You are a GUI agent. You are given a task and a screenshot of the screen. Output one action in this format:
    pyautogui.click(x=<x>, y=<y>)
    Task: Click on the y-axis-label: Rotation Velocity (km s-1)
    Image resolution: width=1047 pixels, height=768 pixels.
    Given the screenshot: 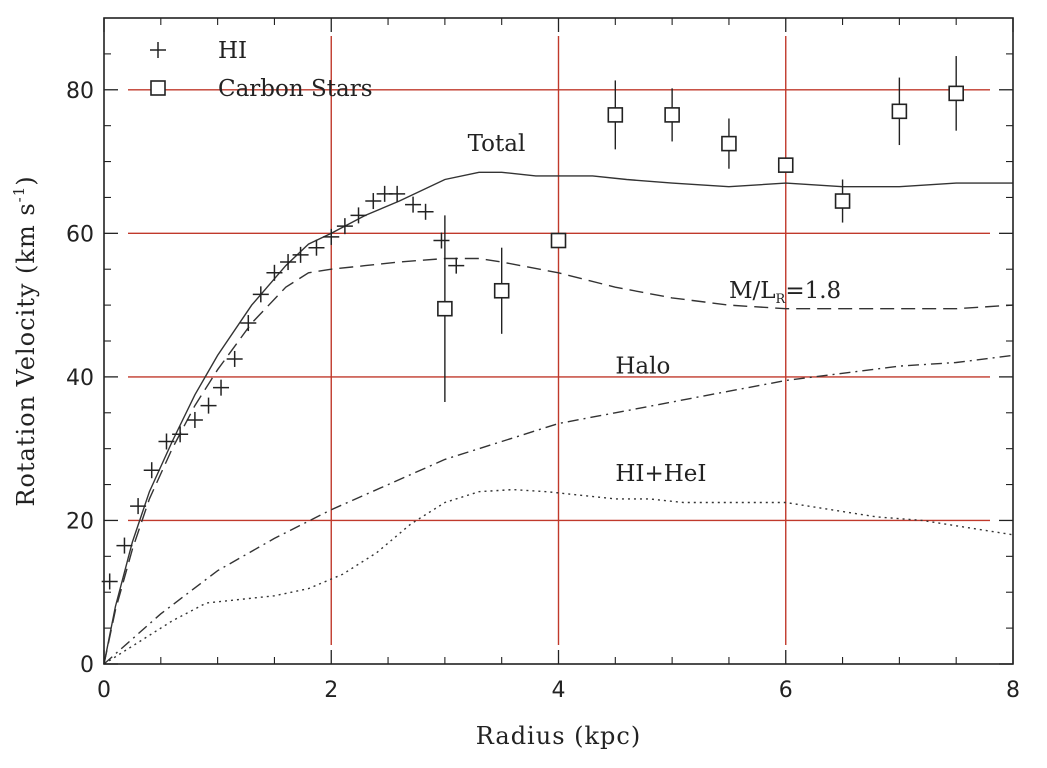 What is the action you would take?
    pyautogui.click(x=25, y=340)
    